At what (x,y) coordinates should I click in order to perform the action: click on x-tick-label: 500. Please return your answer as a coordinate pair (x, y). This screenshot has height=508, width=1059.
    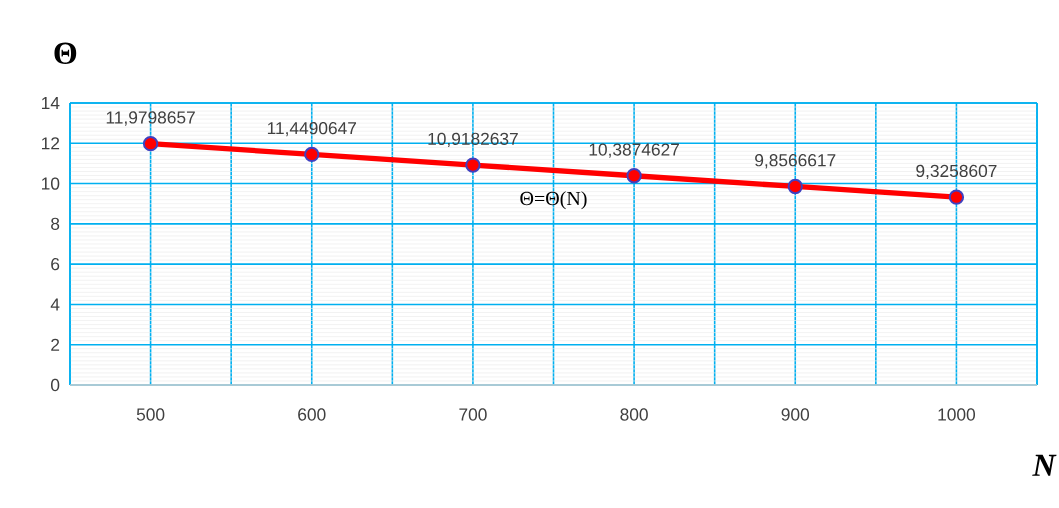
    Looking at the image, I should click on (150, 414).